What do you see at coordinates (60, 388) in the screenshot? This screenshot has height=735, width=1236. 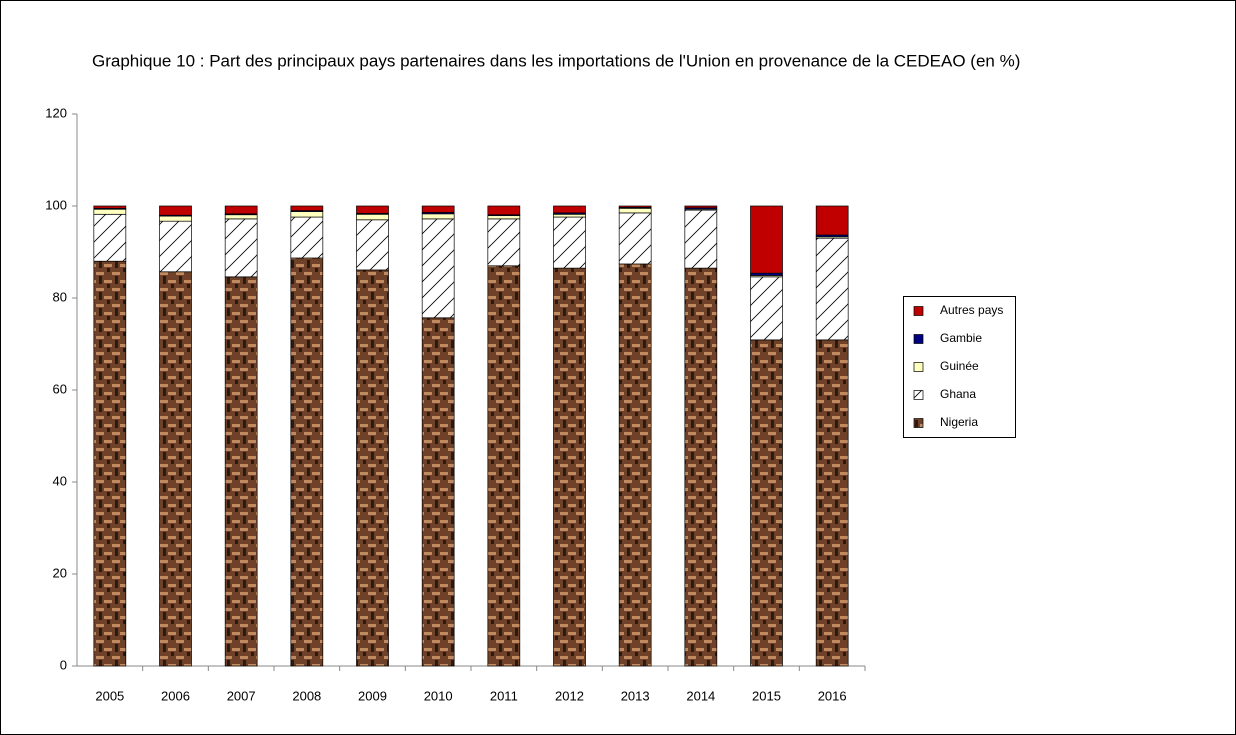 I see `y-tick-label: 60` at bounding box center [60, 388].